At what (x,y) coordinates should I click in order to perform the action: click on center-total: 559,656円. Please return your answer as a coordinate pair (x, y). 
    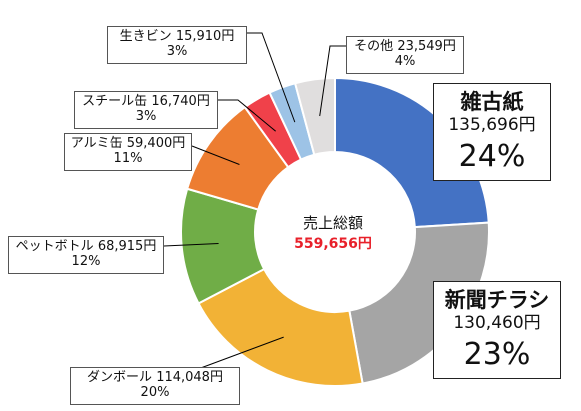
    Looking at the image, I should click on (333, 244).